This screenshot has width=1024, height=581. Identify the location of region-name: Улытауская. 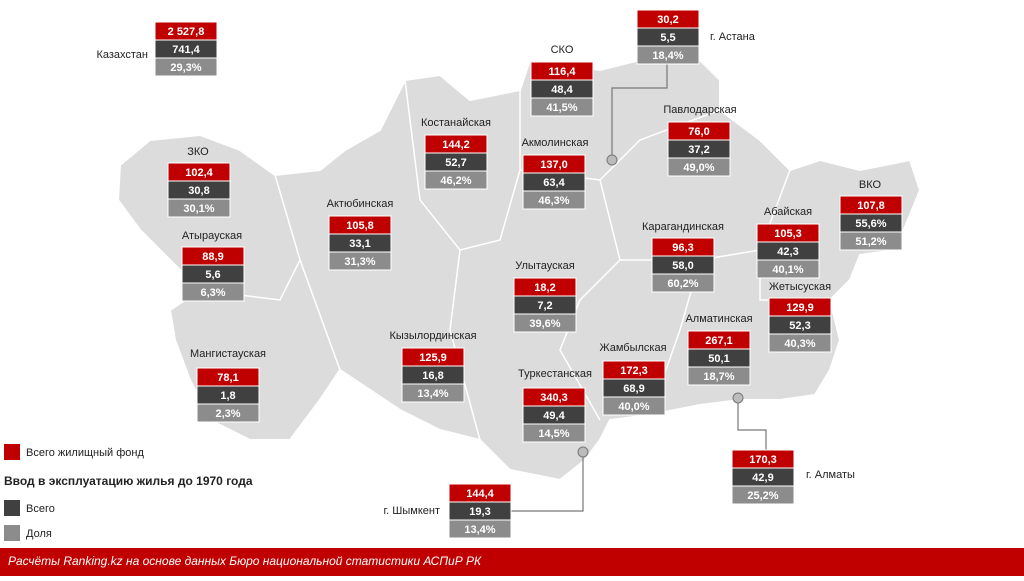
(545, 266).